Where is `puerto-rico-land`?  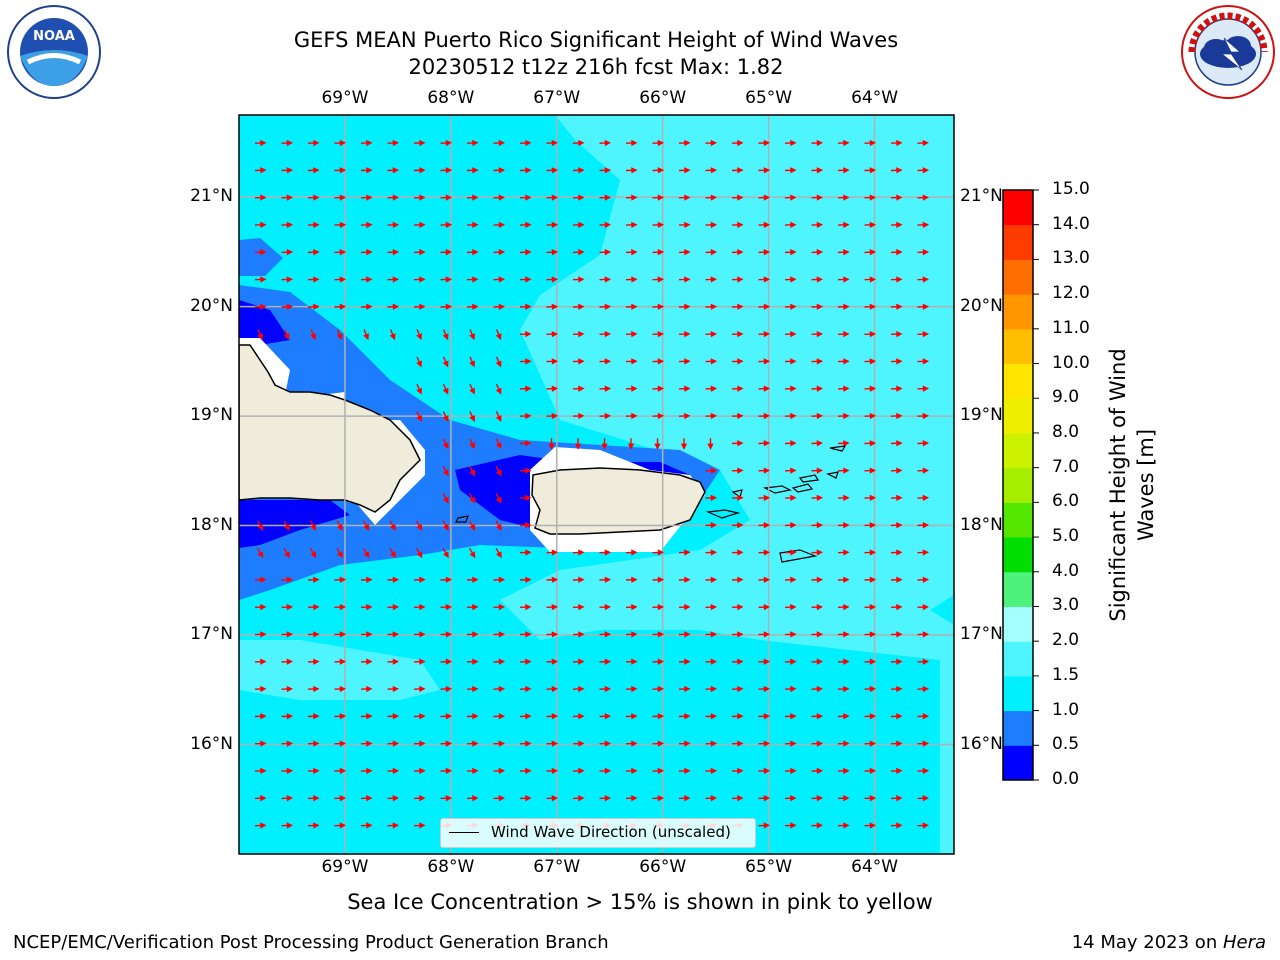 puerto-rico-land is located at coordinates (618, 501).